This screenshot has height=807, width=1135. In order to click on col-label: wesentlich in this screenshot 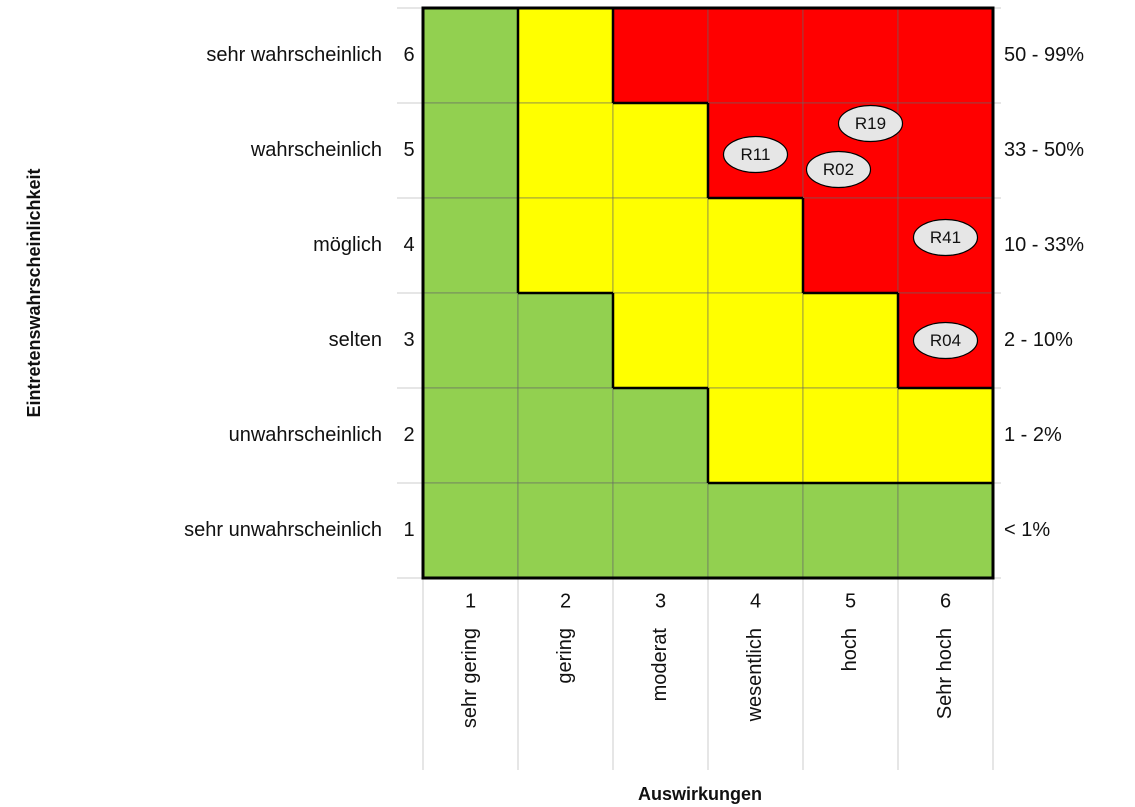, I will do `click(755, 675)`.